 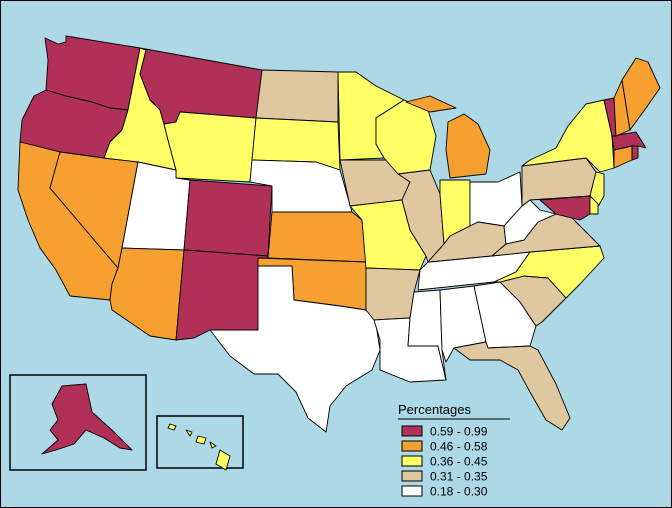 What do you see at coordinates (228, 218) in the screenshot?
I see `state-colorado` at bounding box center [228, 218].